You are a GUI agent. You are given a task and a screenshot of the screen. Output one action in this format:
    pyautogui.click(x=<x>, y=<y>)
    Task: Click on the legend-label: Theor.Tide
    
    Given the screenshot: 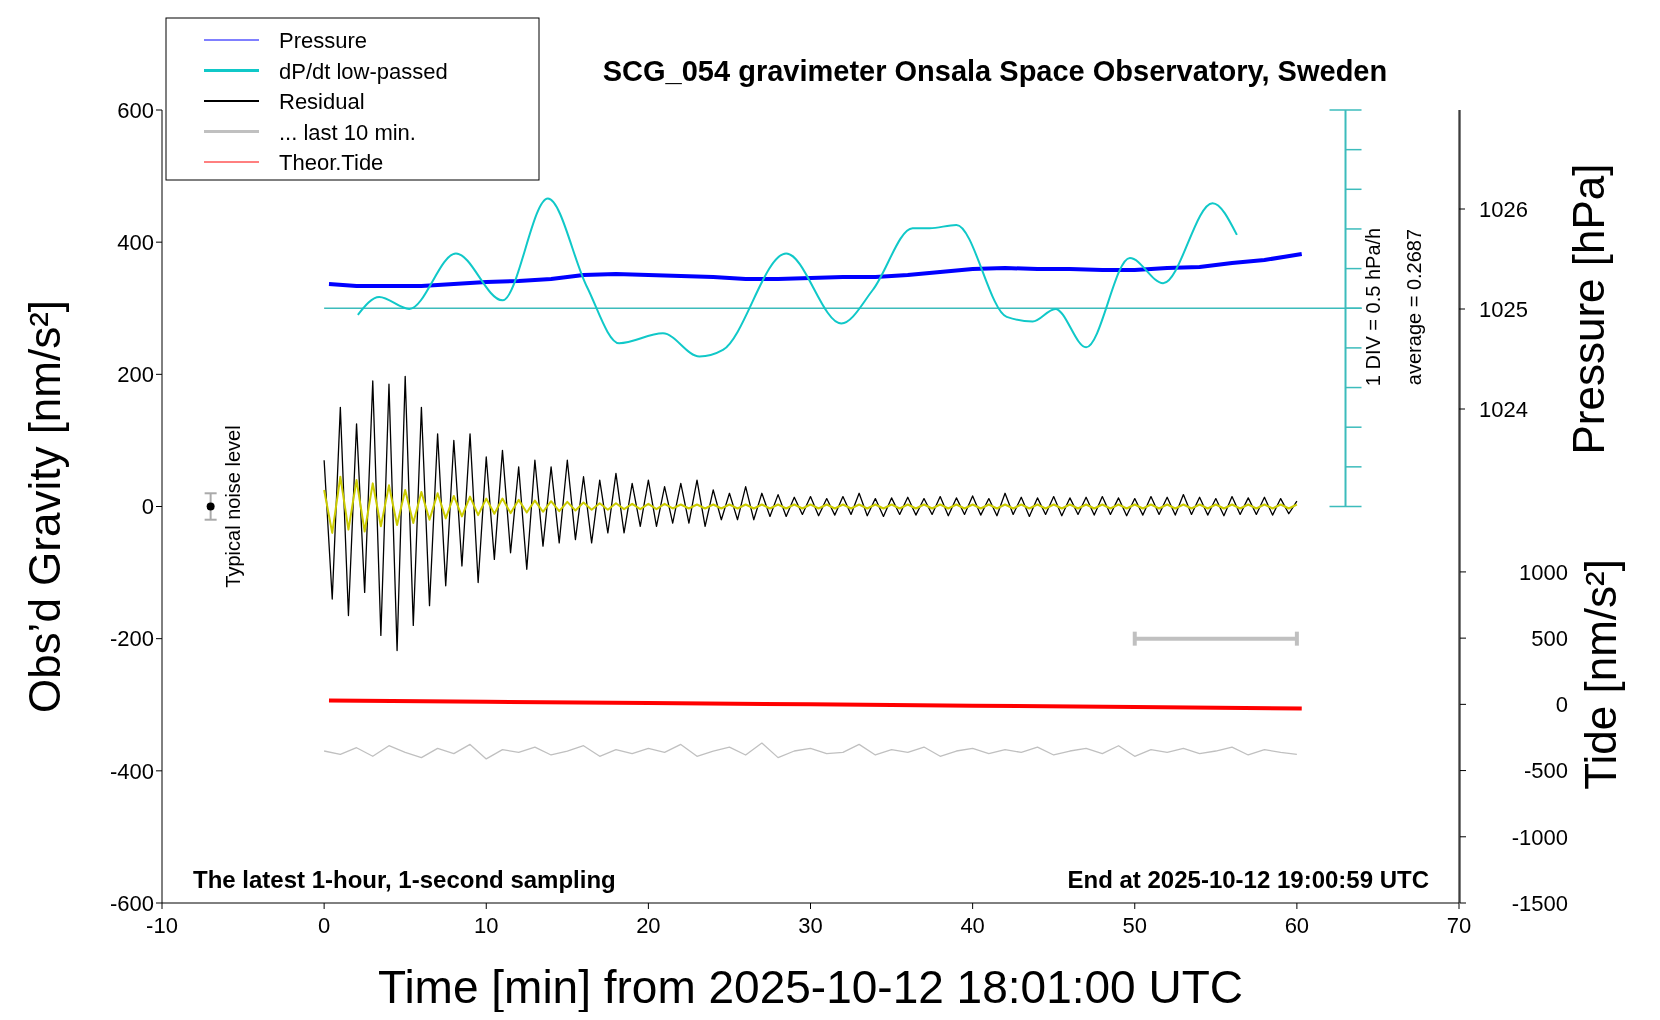 What is the action you would take?
    pyautogui.click(x=331, y=162)
    